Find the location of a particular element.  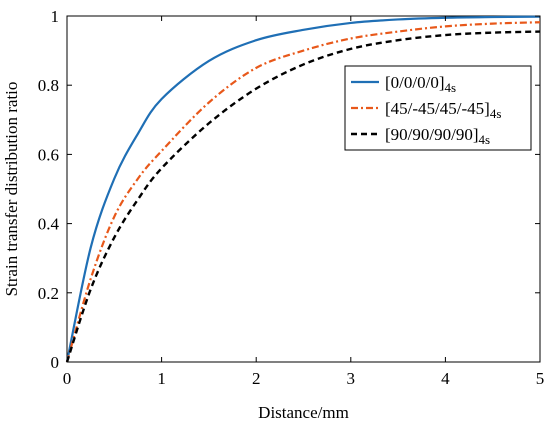

x-tick-label: 0 is located at coordinates (67, 378).